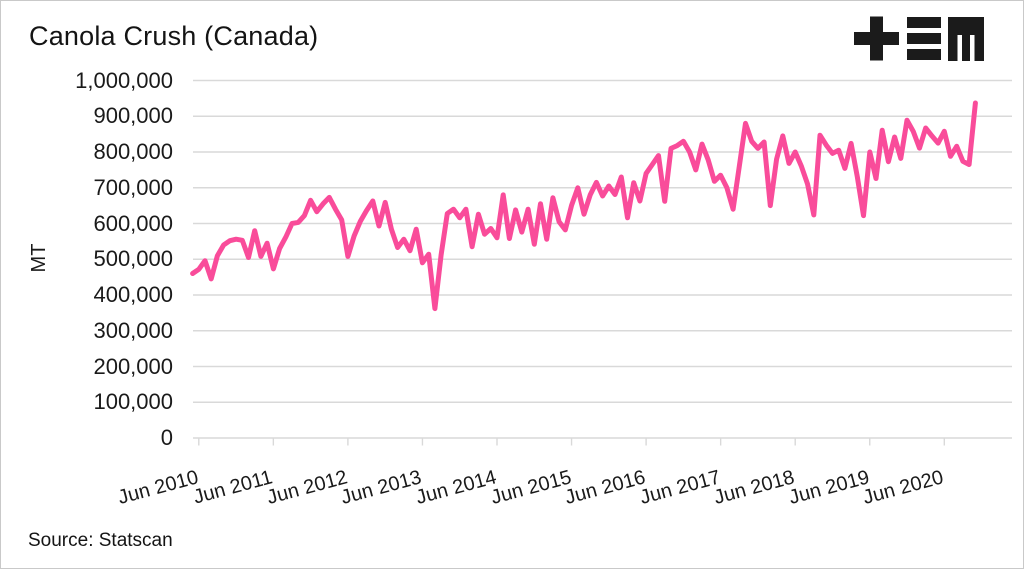  I want to click on y-axis-title: MT, so click(39, 258).